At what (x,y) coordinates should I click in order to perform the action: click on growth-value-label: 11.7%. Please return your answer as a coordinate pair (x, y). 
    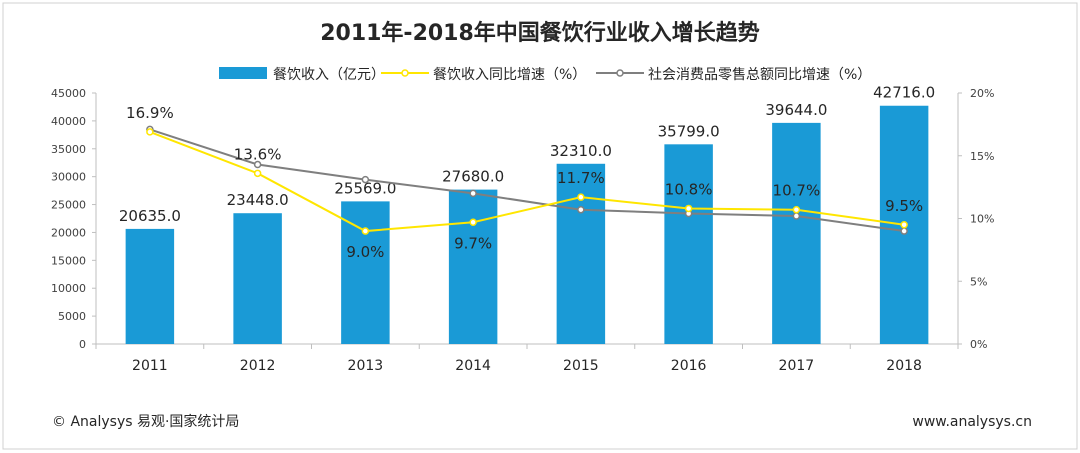
    Looking at the image, I should click on (581, 178).